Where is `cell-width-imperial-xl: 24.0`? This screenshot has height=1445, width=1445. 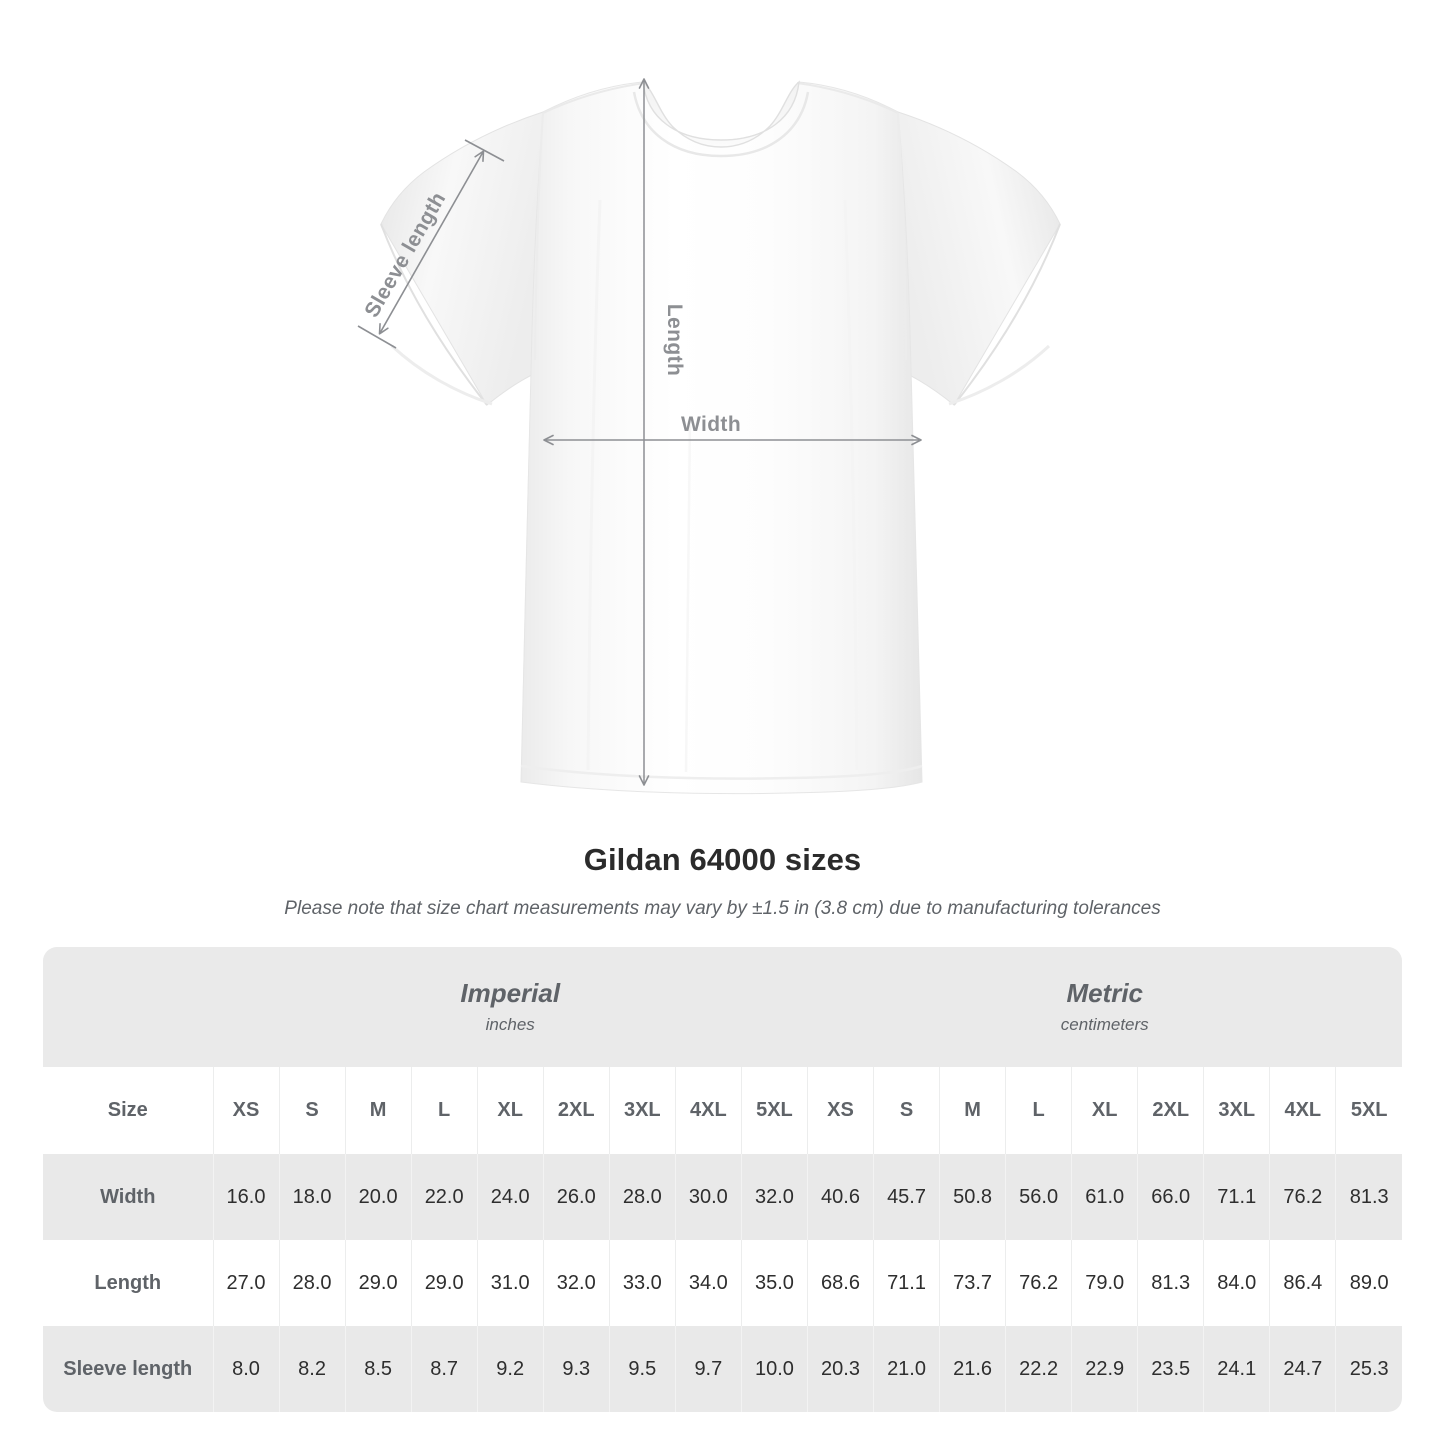
cell-width-imperial-xl: 24.0 is located at coordinates (510, 1197).